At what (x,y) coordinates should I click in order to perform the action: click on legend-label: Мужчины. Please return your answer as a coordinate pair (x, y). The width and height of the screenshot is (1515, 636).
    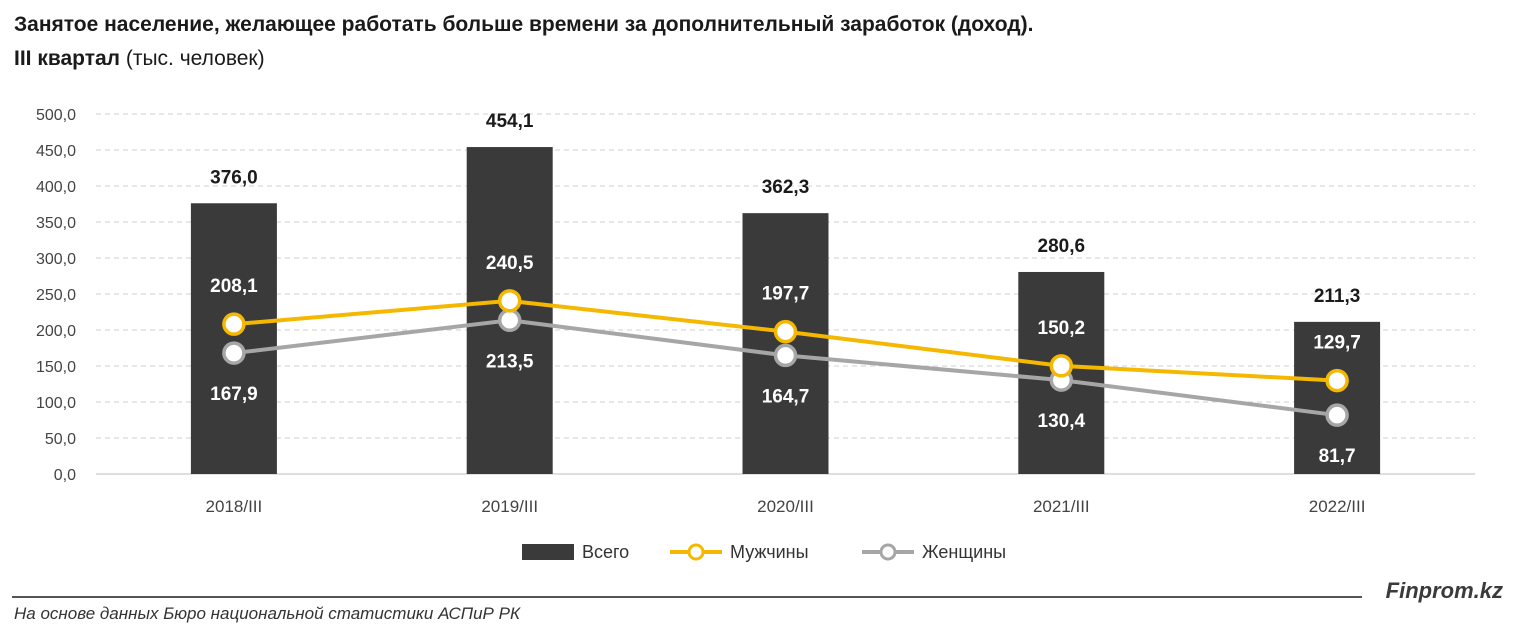
    Looking at the image, I should click on (769, 552).